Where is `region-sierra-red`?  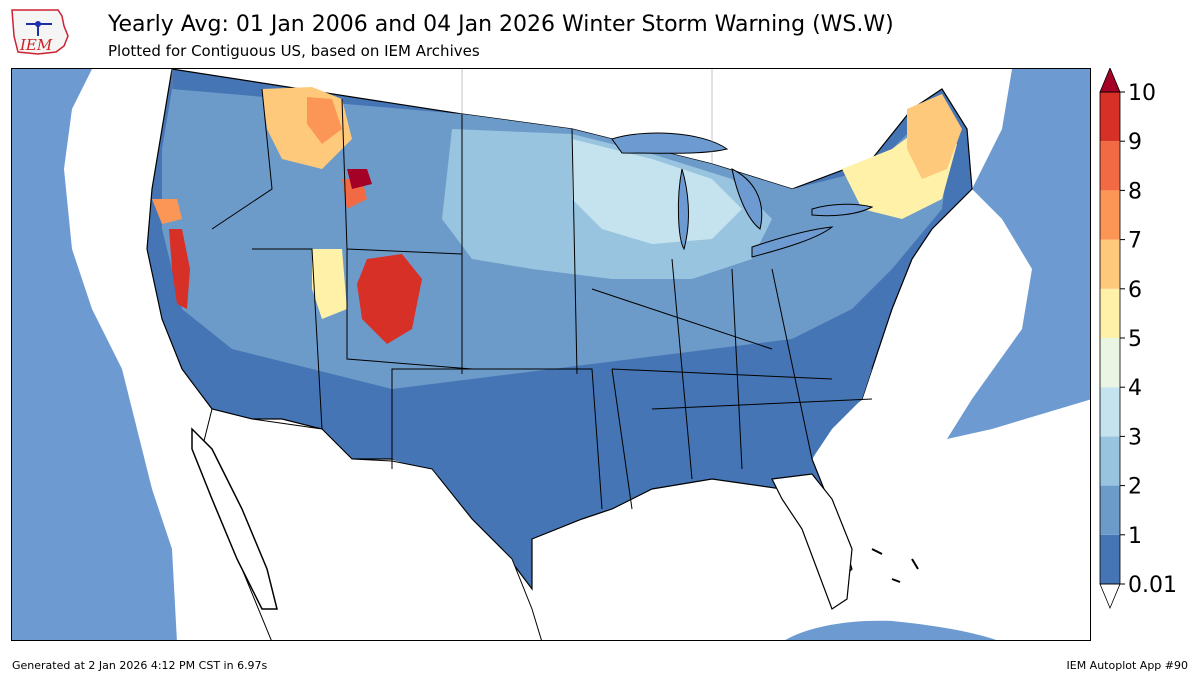
region-sierra-red is located at coordinates (179, 269).